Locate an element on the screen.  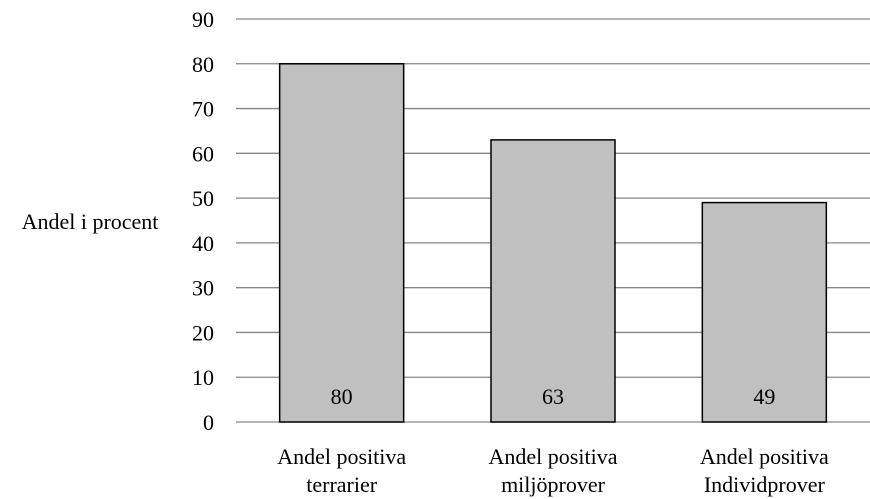
y-tick-label: 20 is located at coordinates (203, 332).